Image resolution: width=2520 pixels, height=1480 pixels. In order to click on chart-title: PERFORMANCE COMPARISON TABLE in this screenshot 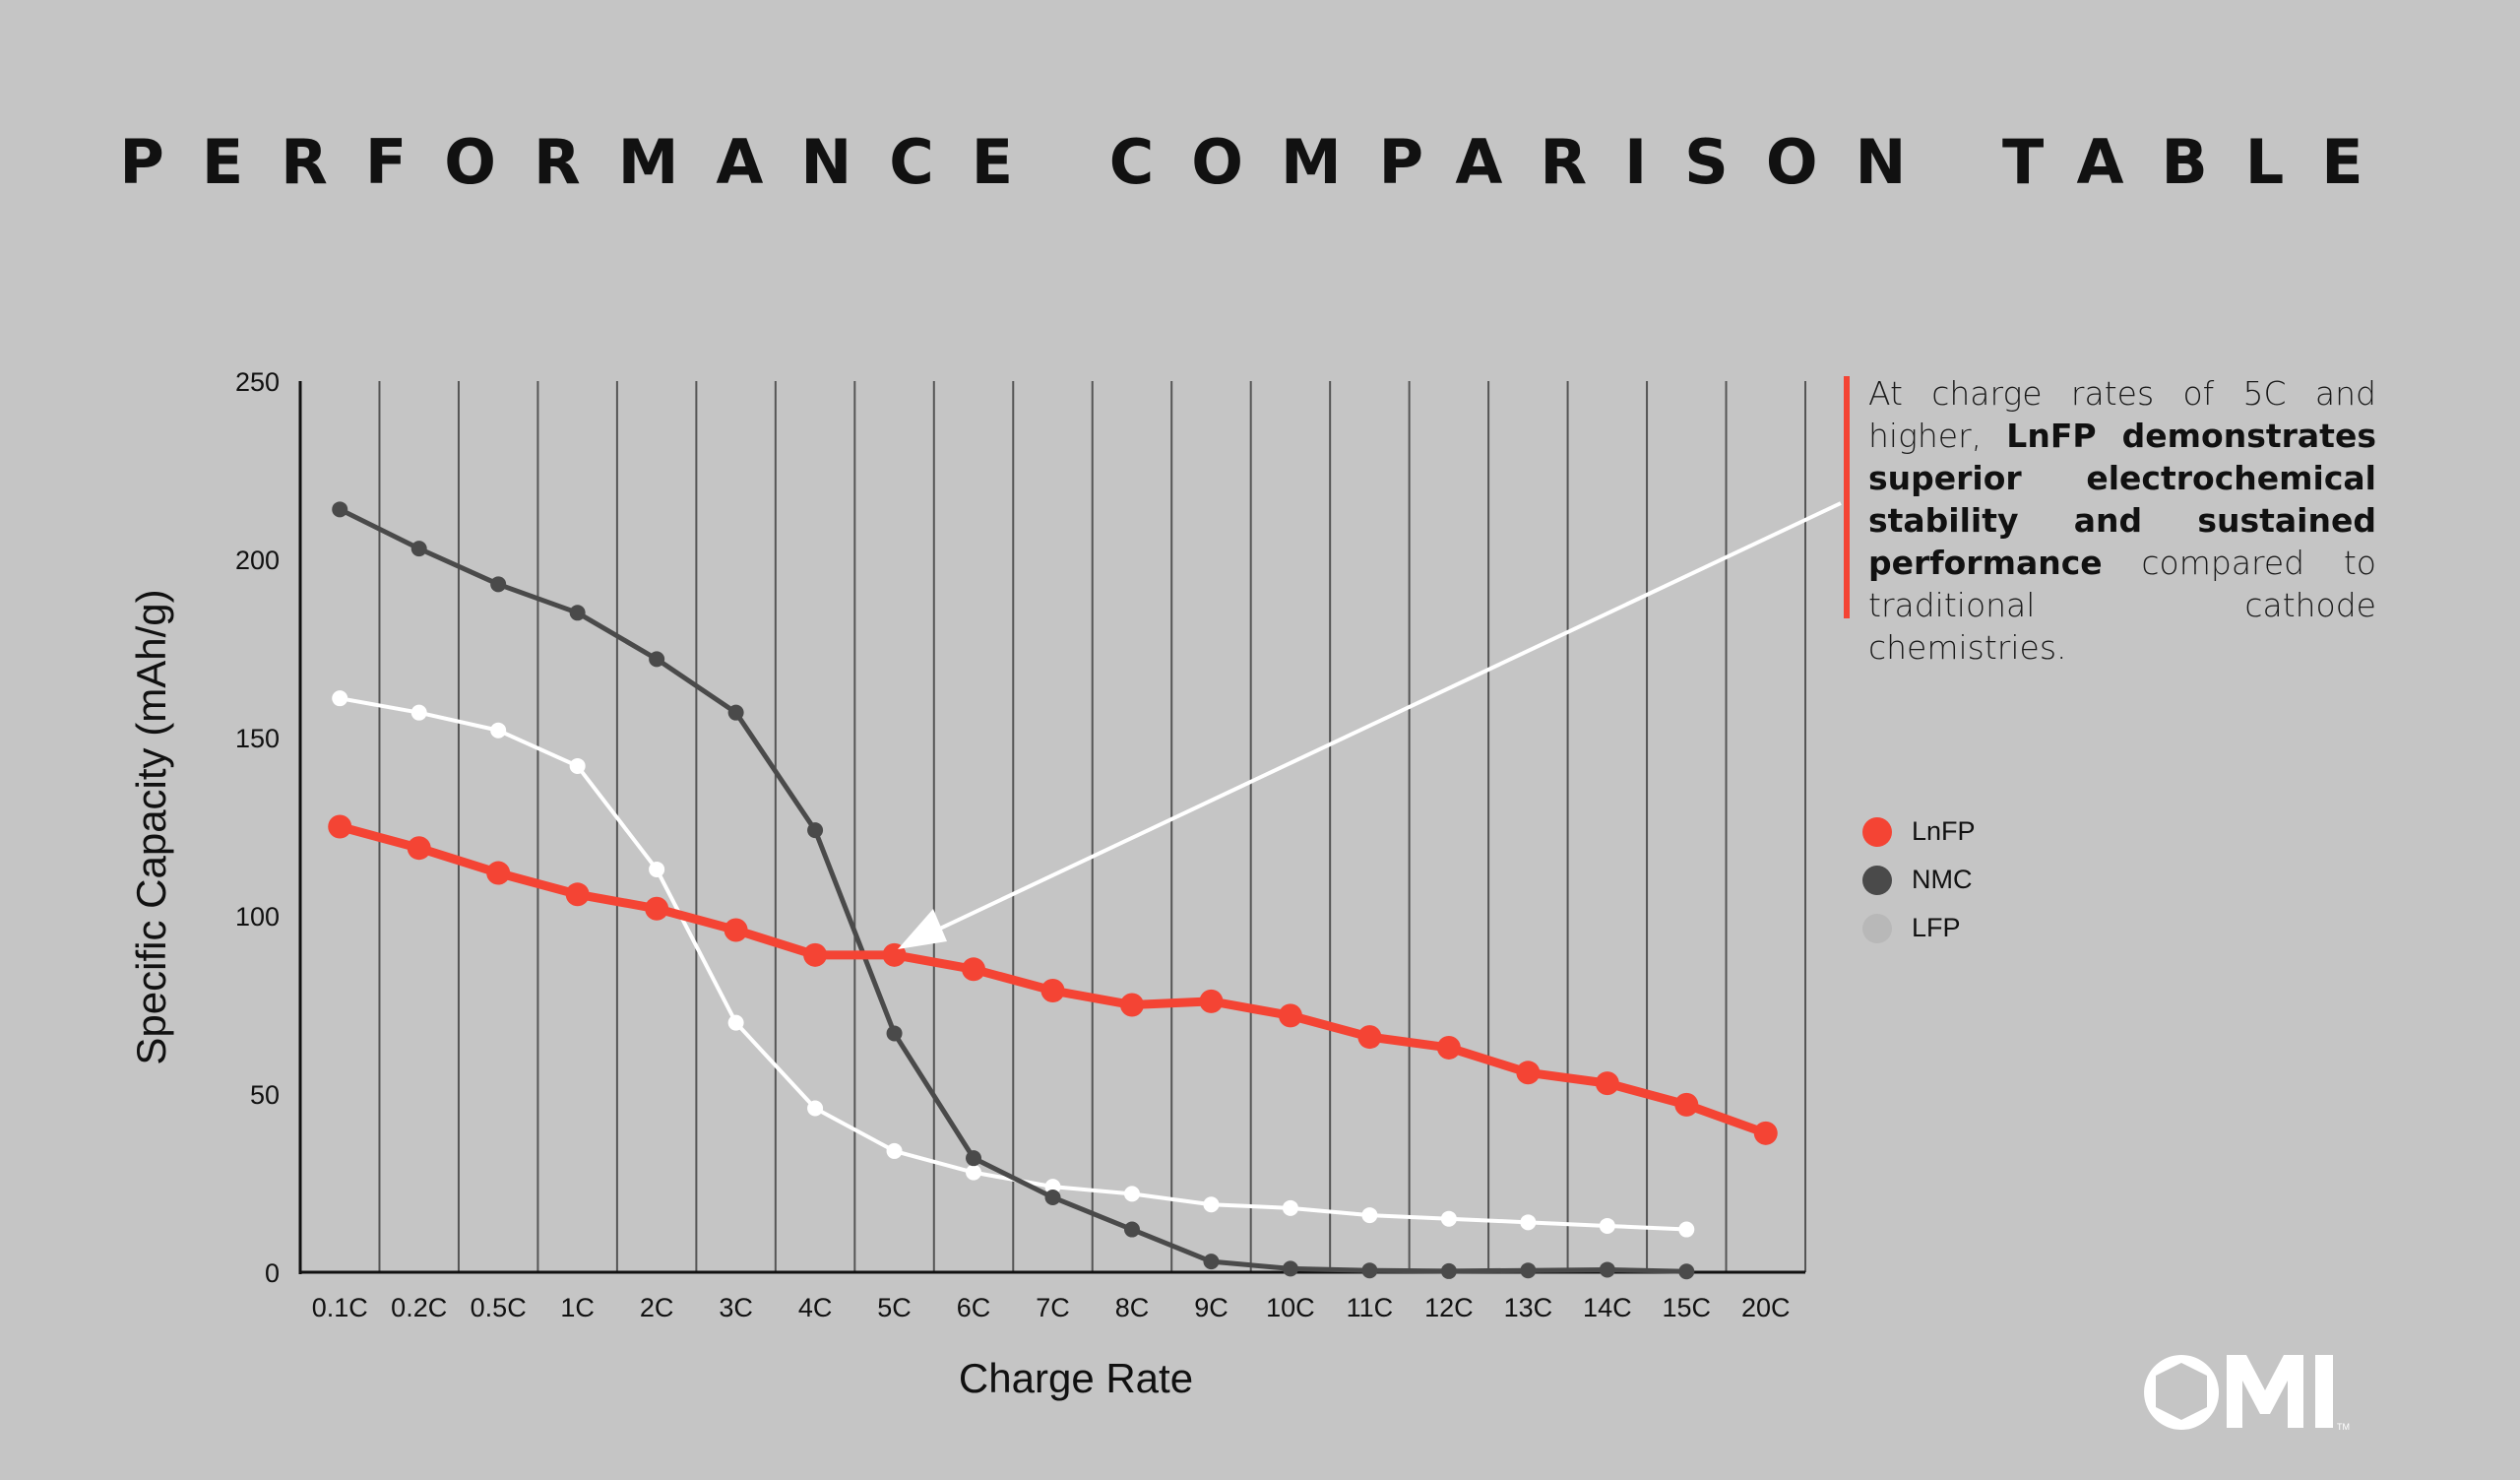, I will do `click(1260, 162)`.